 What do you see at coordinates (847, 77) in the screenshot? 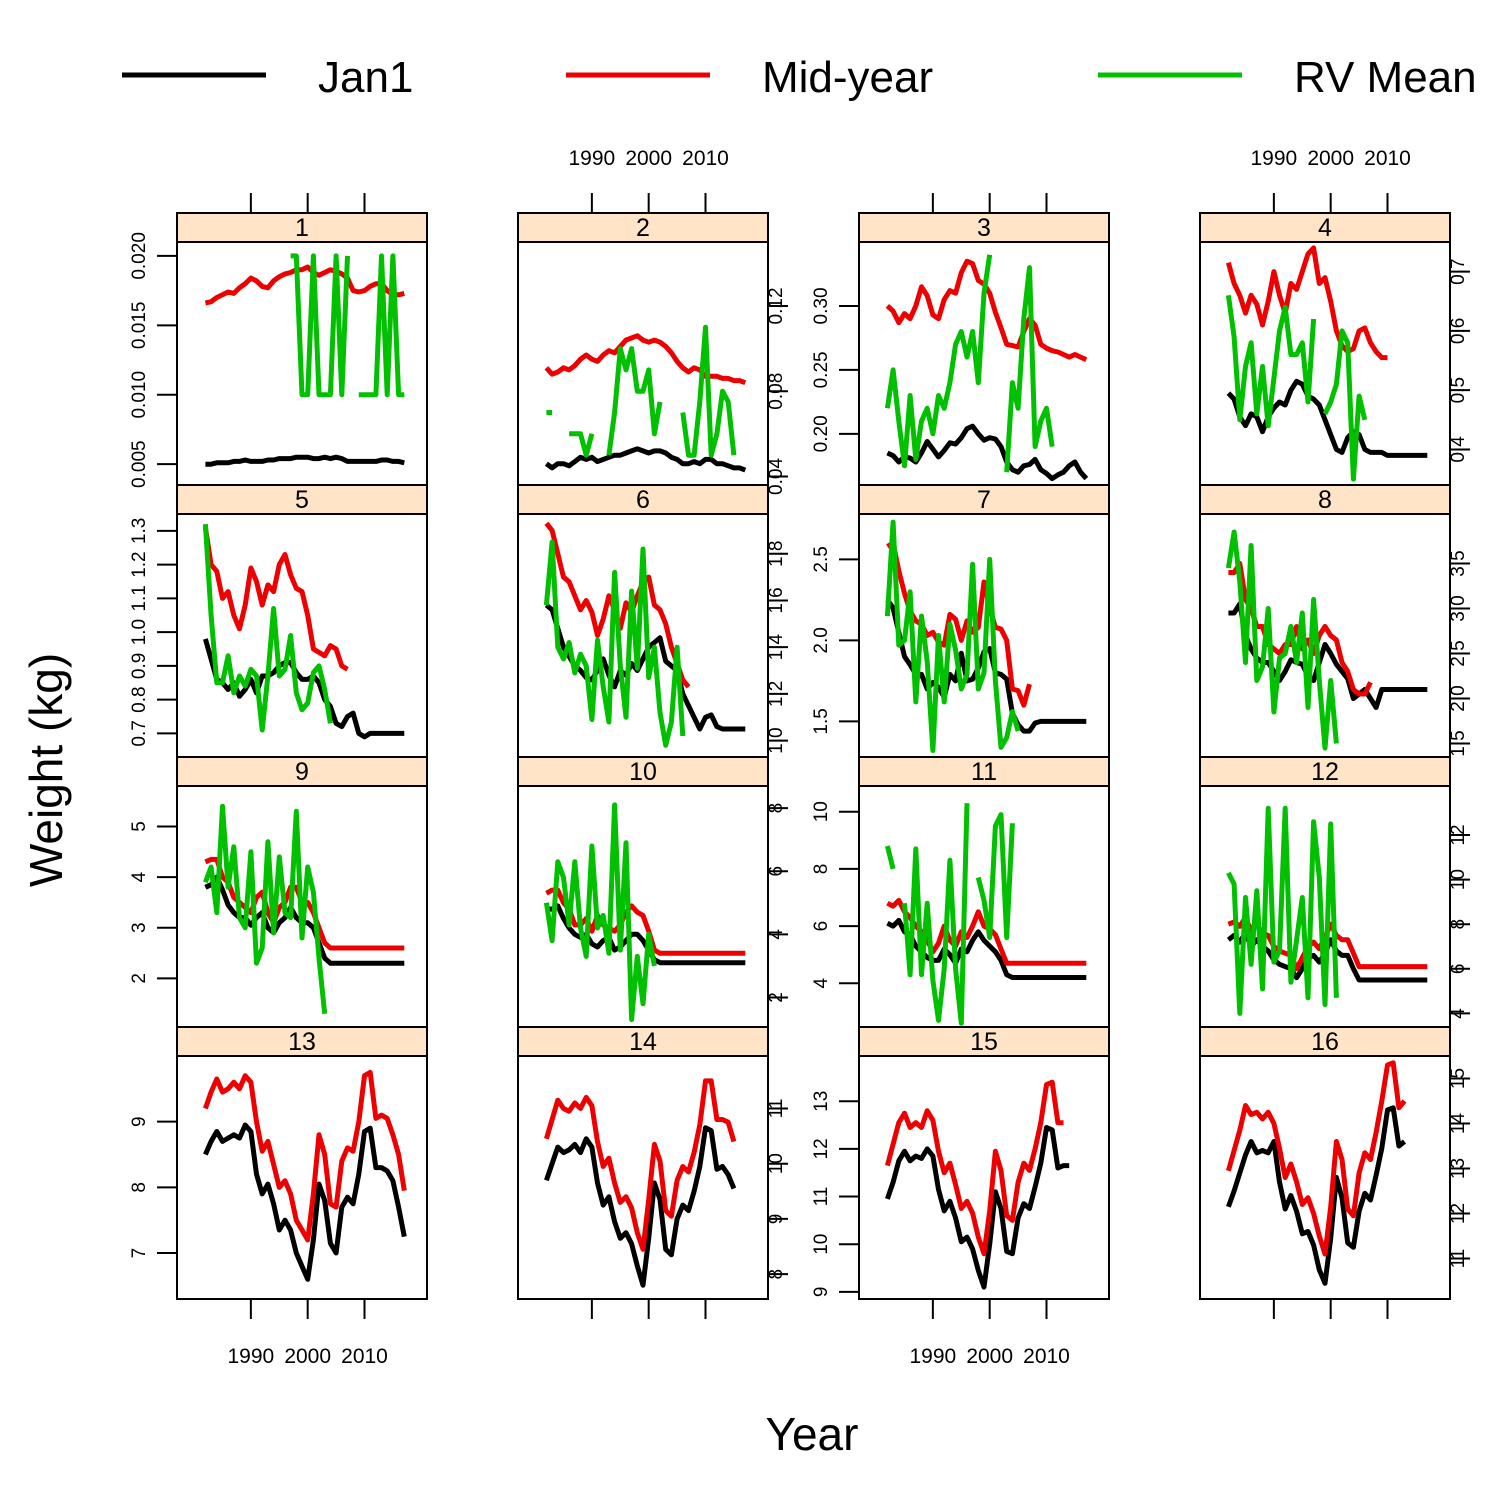
I see `legend-label-mid-year: Mid-year` at bounding box center [847, 77].